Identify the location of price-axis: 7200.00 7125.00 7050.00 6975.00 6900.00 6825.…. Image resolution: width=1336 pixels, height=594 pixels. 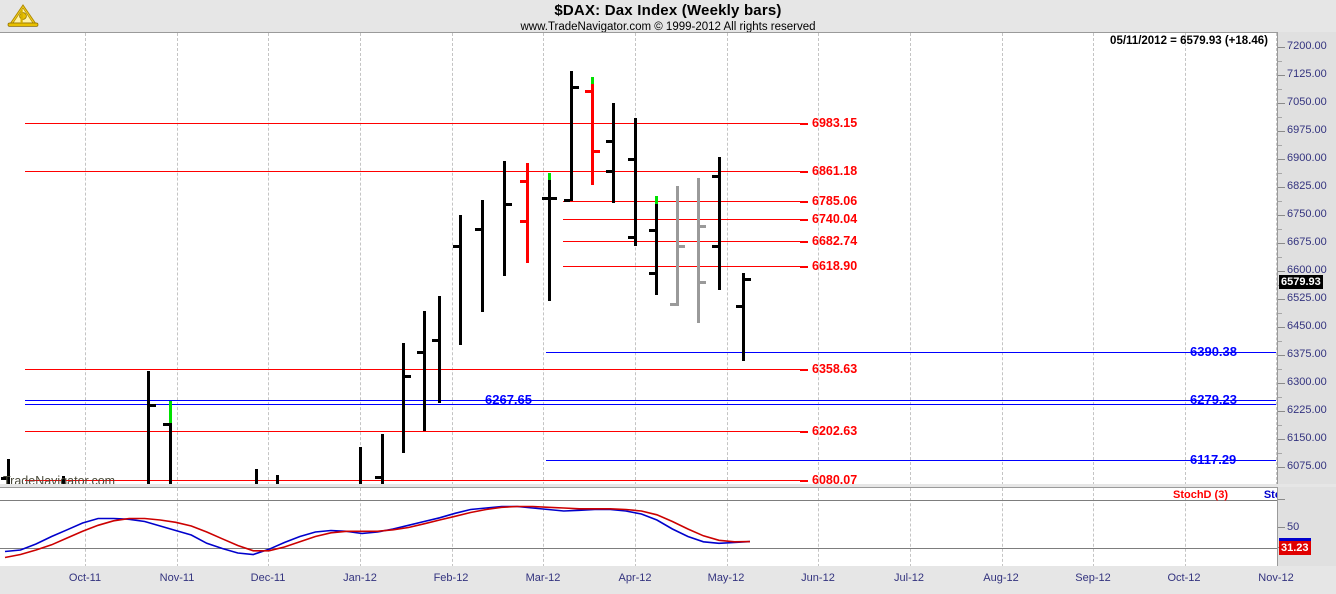
(1306, 258).